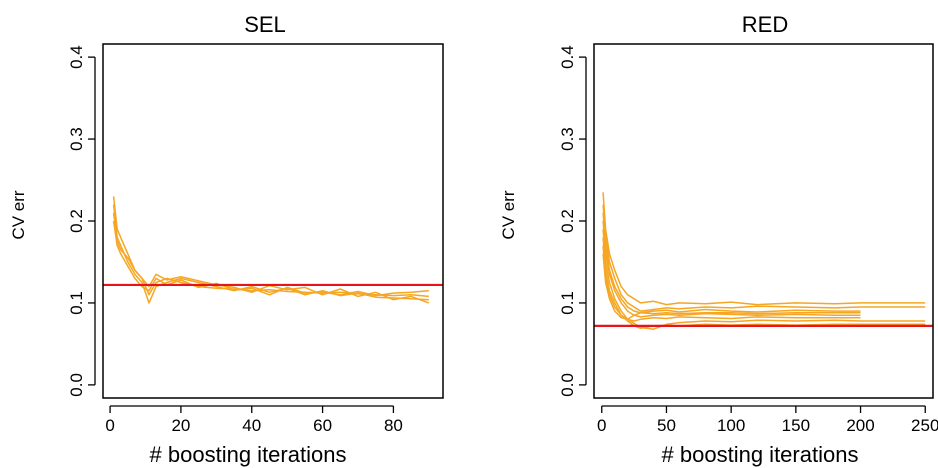 The height and width of the screenshot is (468, 938). I want to click on x-tick-label: 40, so click(251, 425).